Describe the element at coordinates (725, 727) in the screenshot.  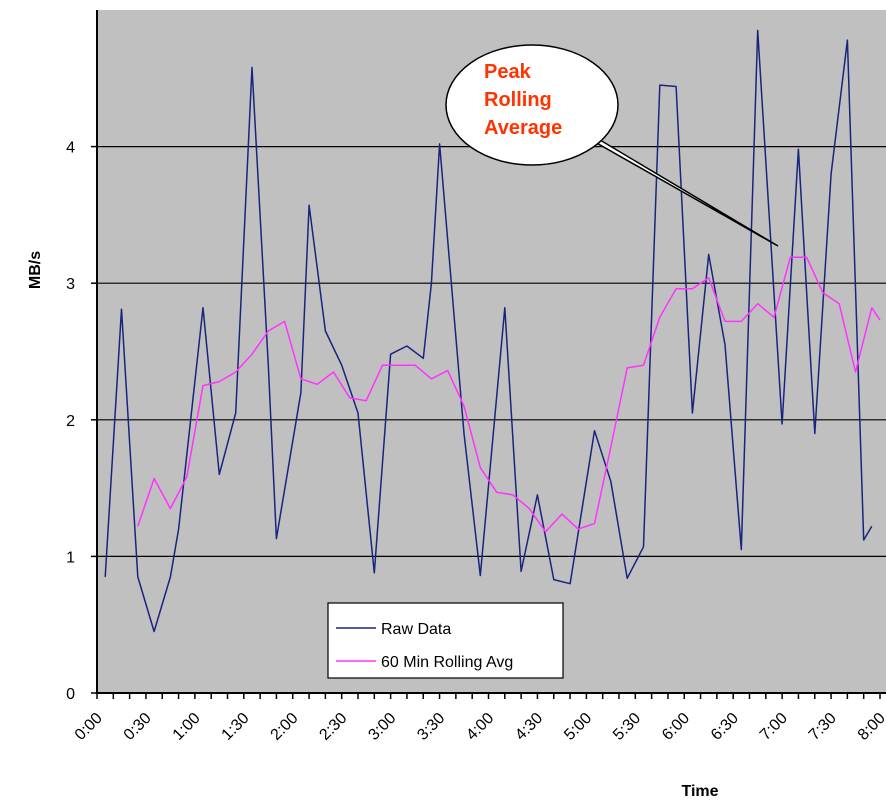
I see `x-tick-label-630: 6:30` at that location.